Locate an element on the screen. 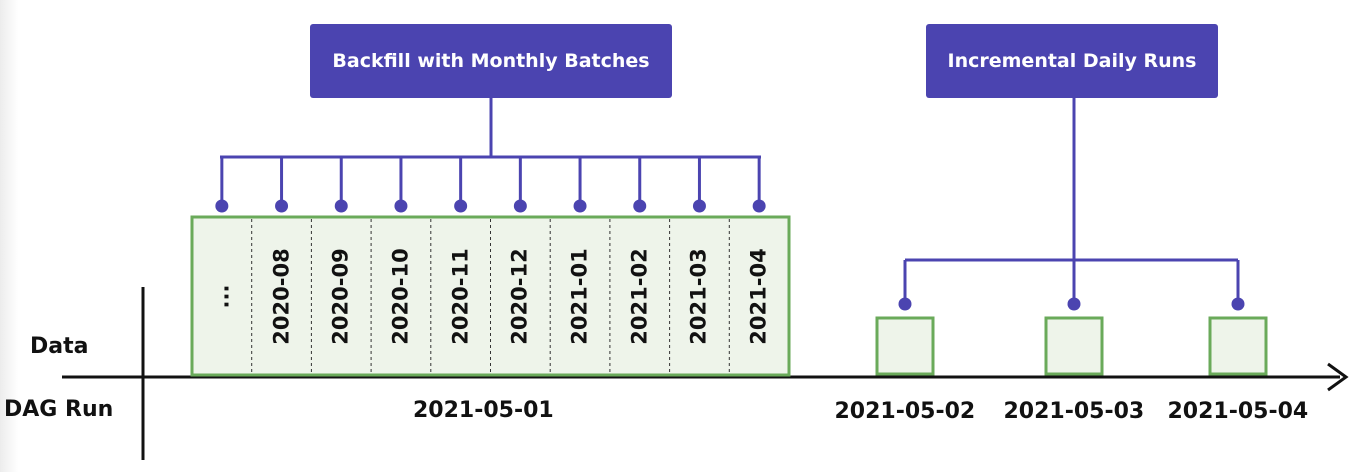 The height and width of the screenshot is (472, 1358). incremental-drop-lines is located at coordinates (1071, 285).